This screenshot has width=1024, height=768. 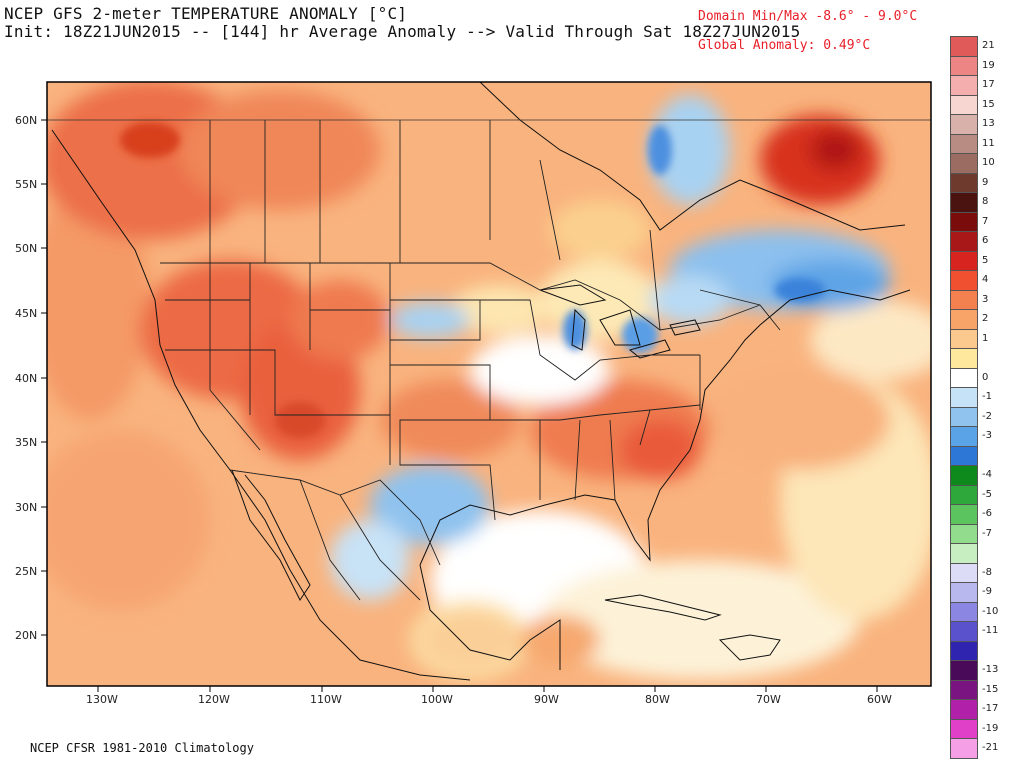 I want to click on lat-label: 30N, so click(x=26, y=507).